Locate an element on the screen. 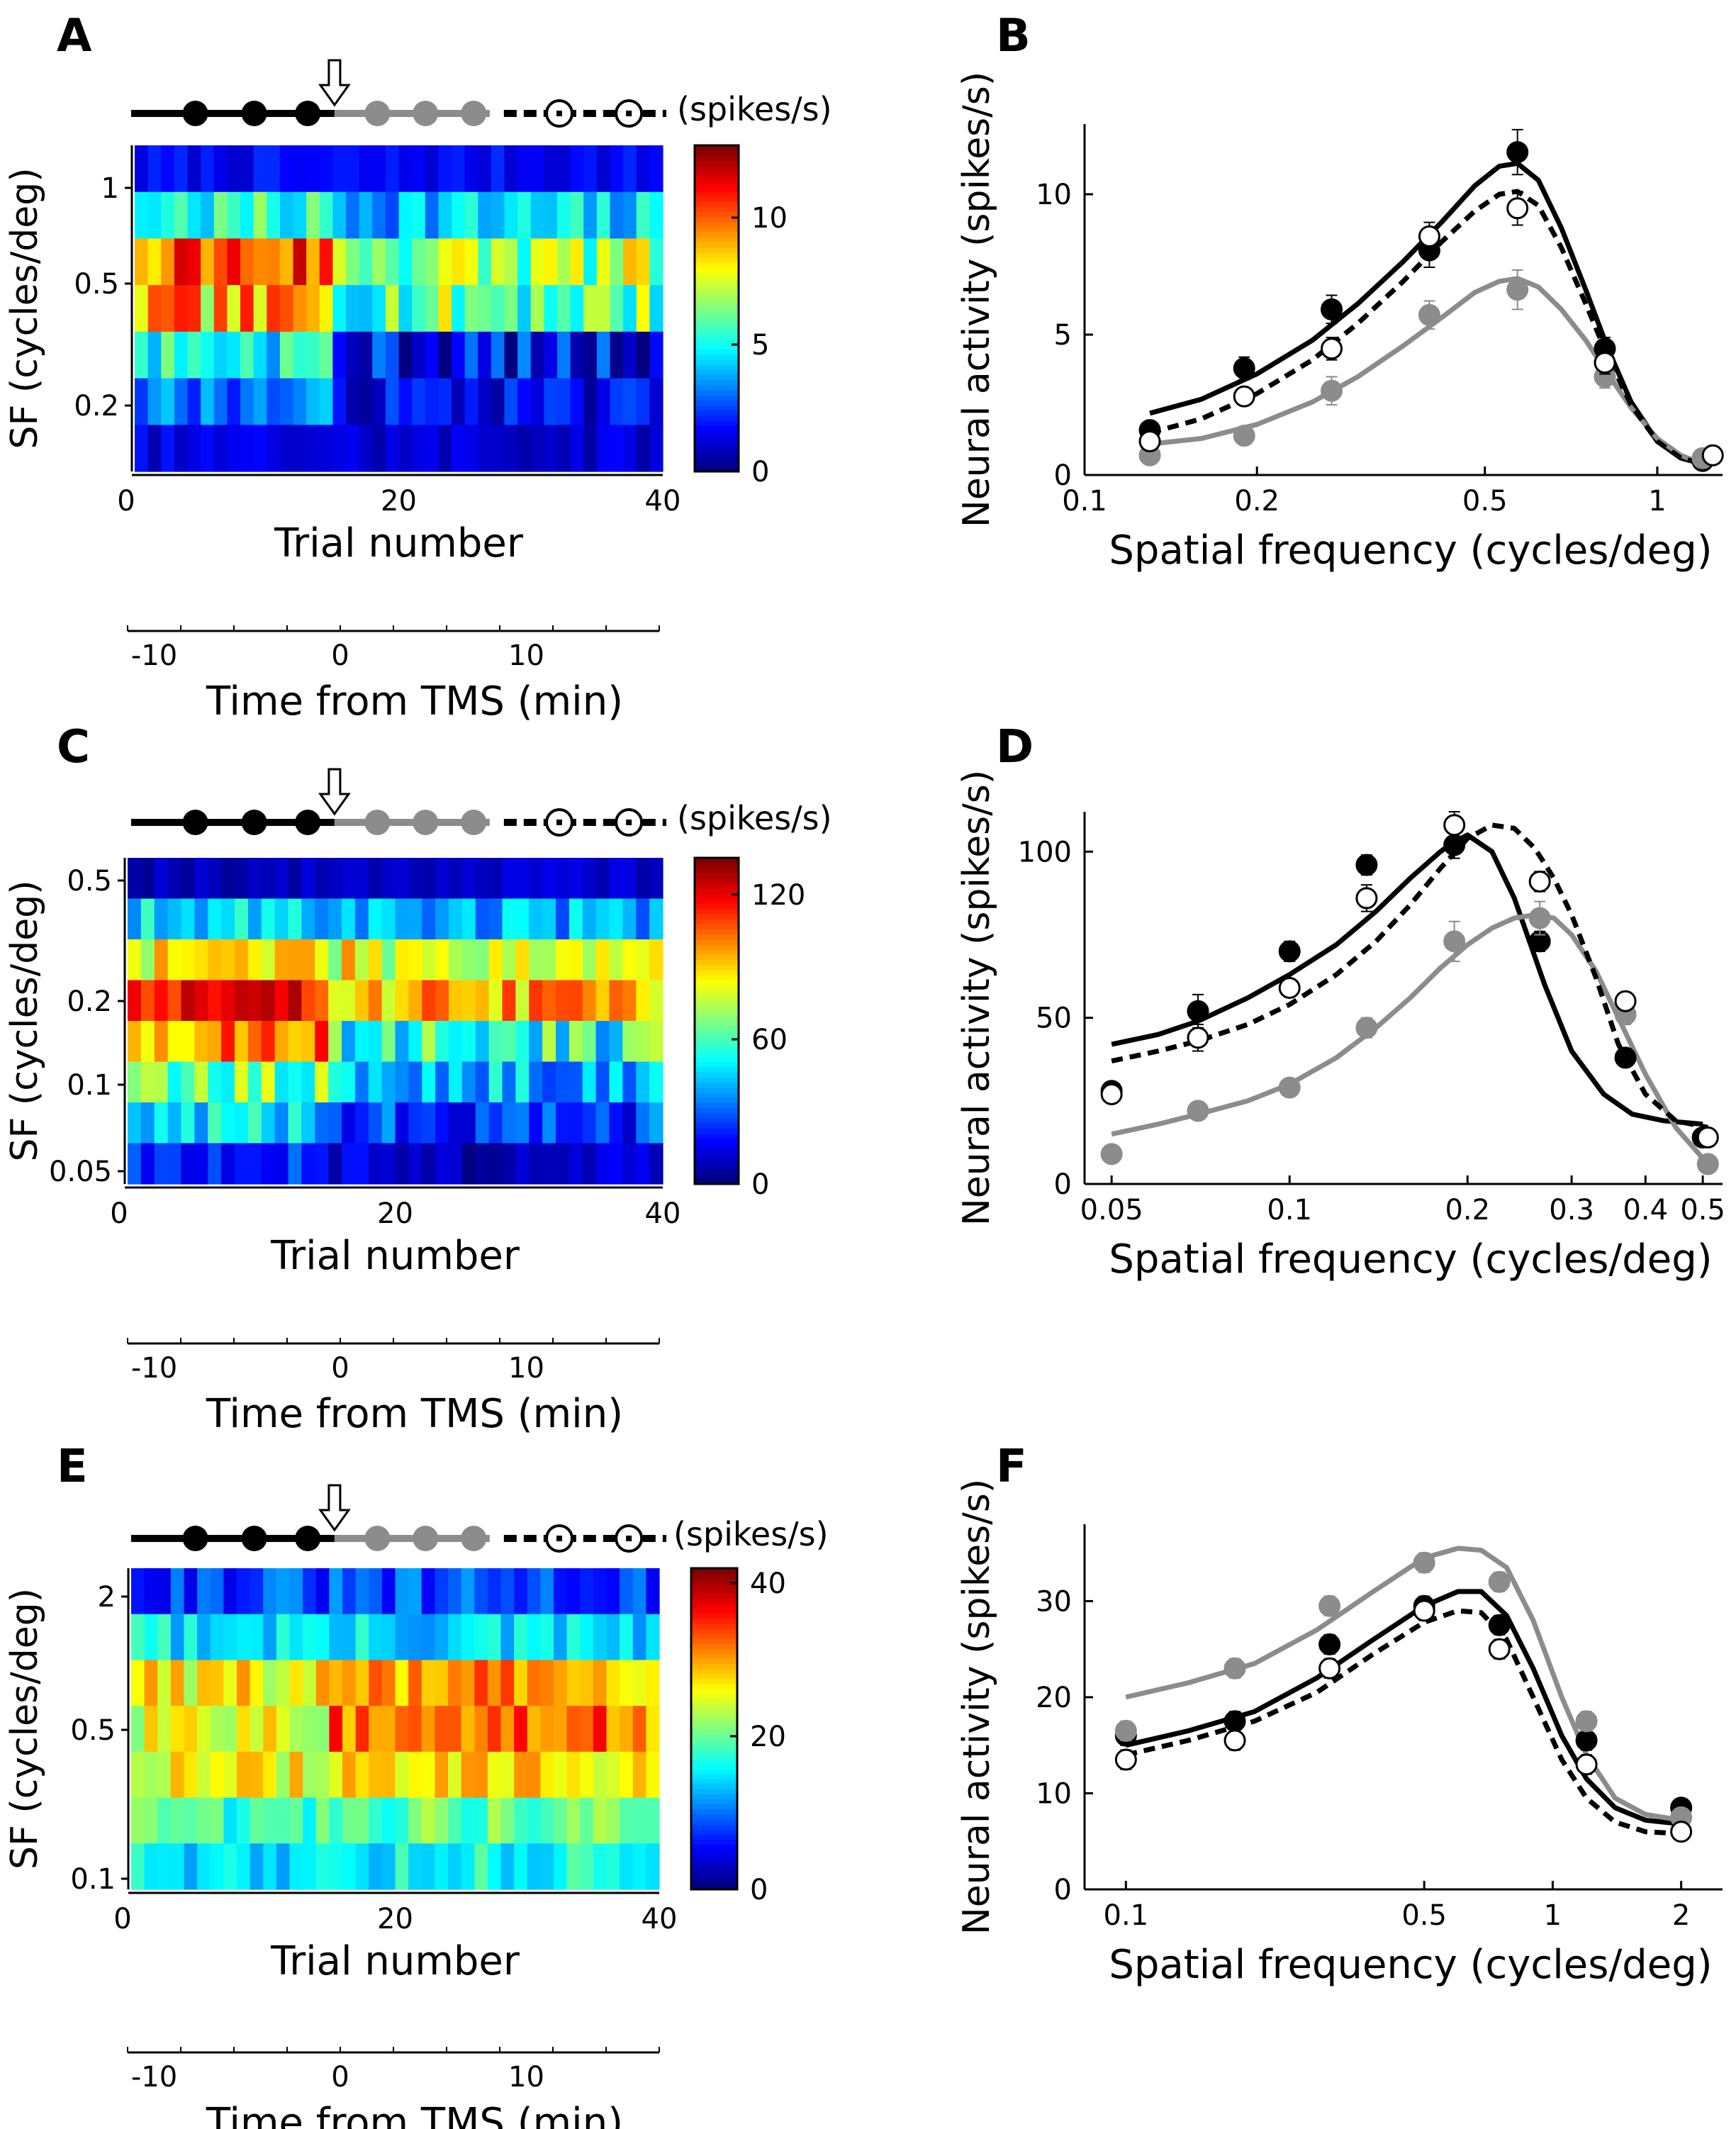 This screenshot has width=1736, height=2129. timeline-recovery-dot-center is located at coordinates (559, 1538).